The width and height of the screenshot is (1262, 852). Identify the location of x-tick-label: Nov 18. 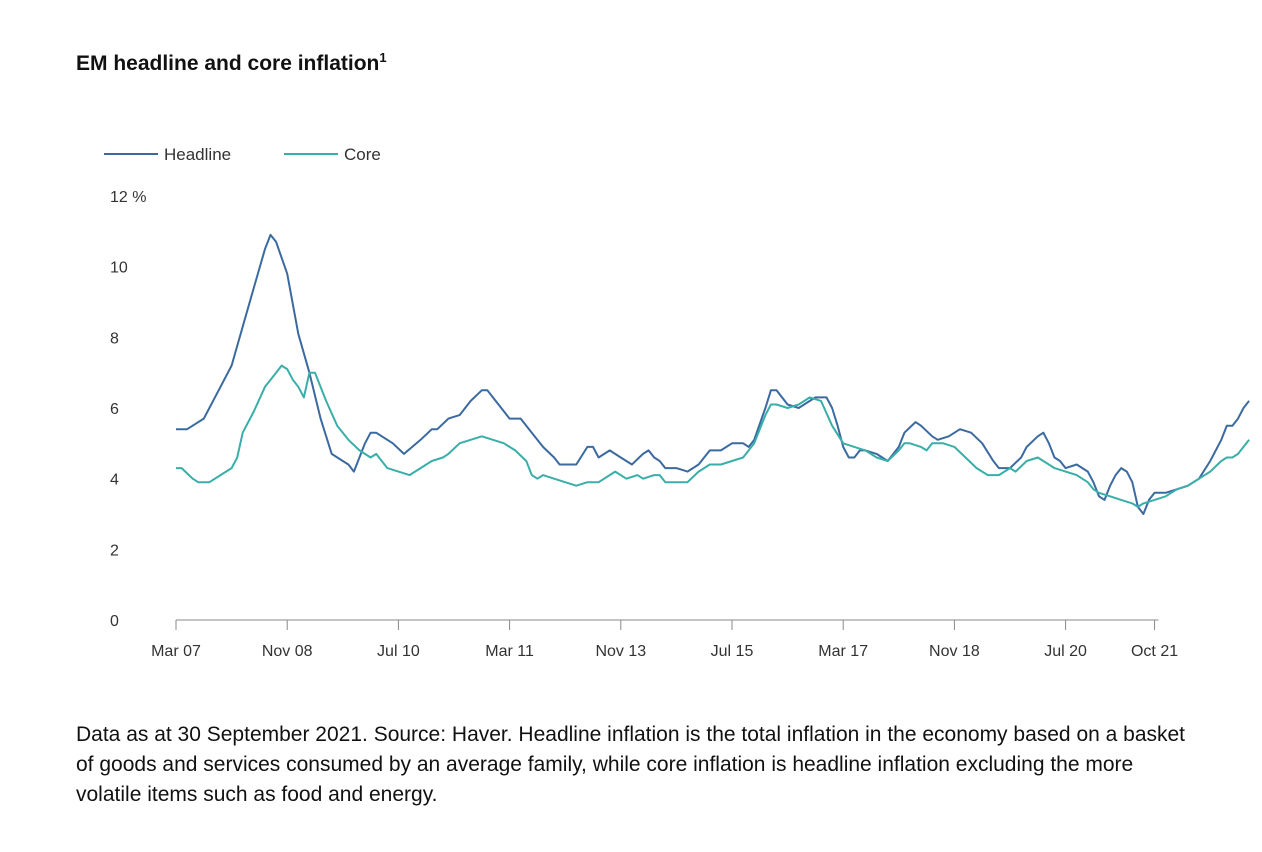
(954, 651).